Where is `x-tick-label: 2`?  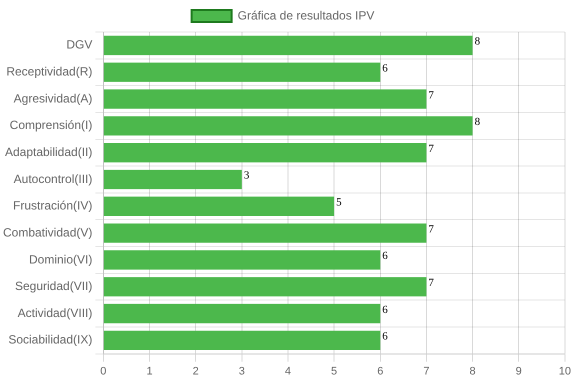 x-tick-label: 2 is located at coordinates (195, 371).